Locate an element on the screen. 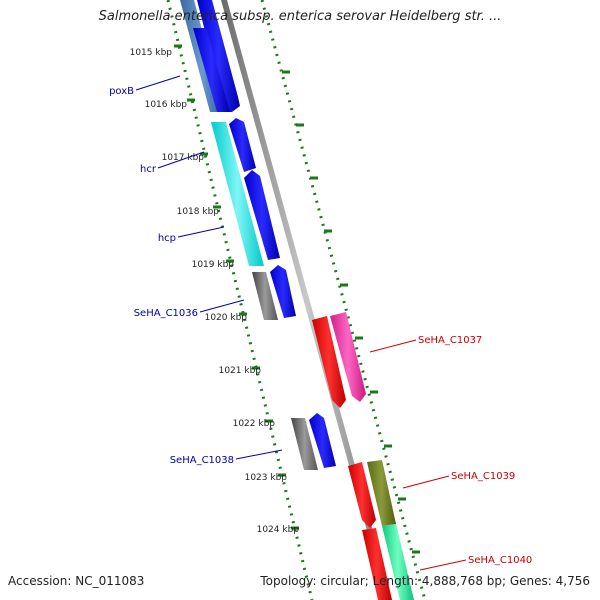 The image size is (600, 600). kbp-label-1020: 1020 kbp is located at coordinates (226, 318).